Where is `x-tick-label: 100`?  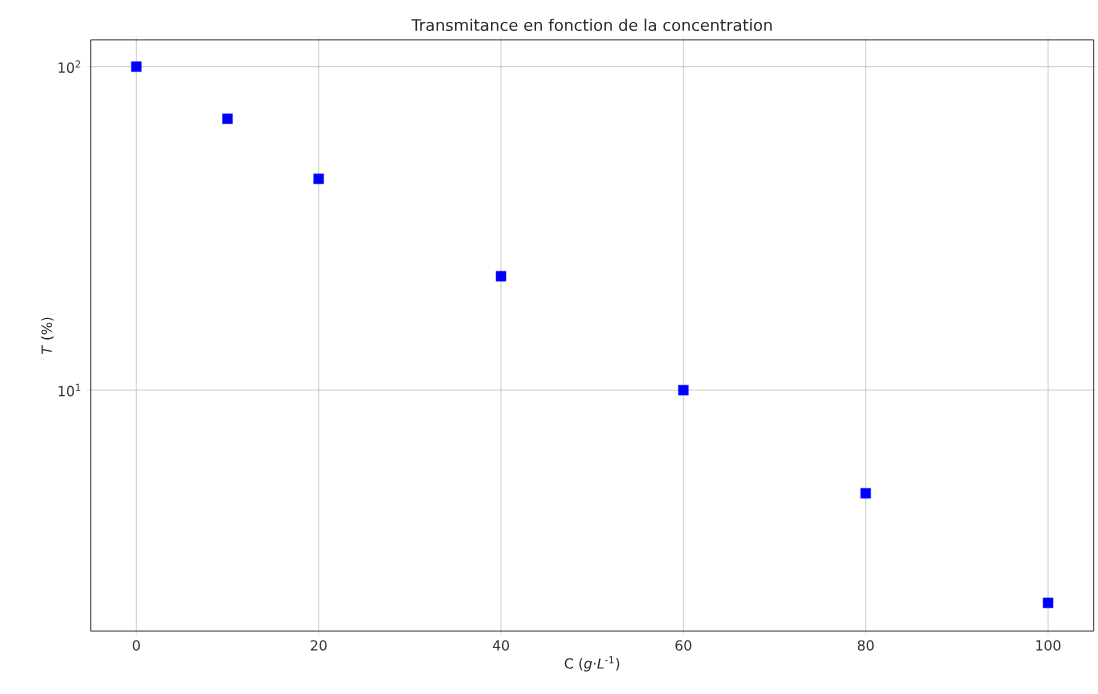
x-tick-label: 100 is located at coordinates (1048, 645).